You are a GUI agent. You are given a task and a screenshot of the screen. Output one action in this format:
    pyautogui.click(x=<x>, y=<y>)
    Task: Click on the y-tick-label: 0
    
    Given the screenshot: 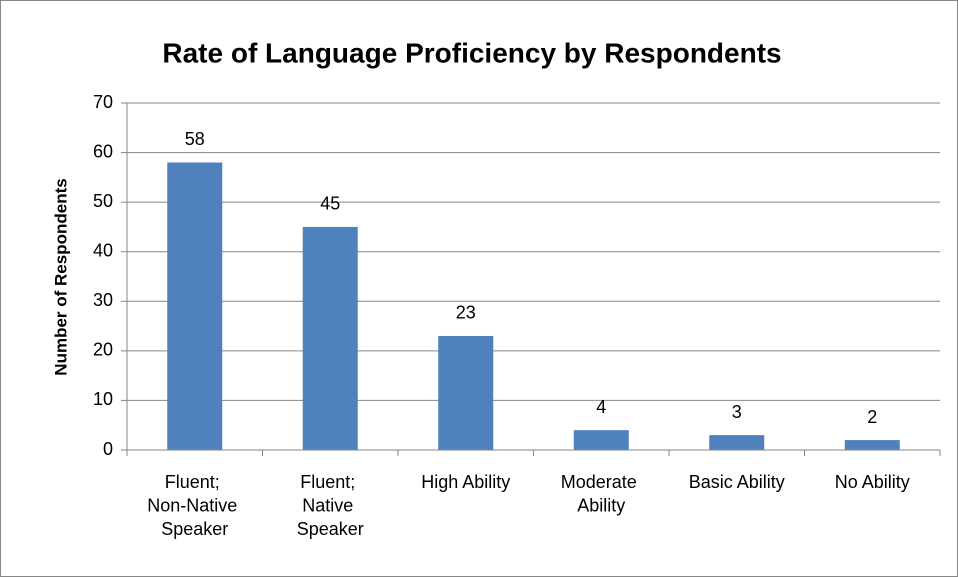 What is the action you would take?
    pyautogui.click(x=108, y=449)
    